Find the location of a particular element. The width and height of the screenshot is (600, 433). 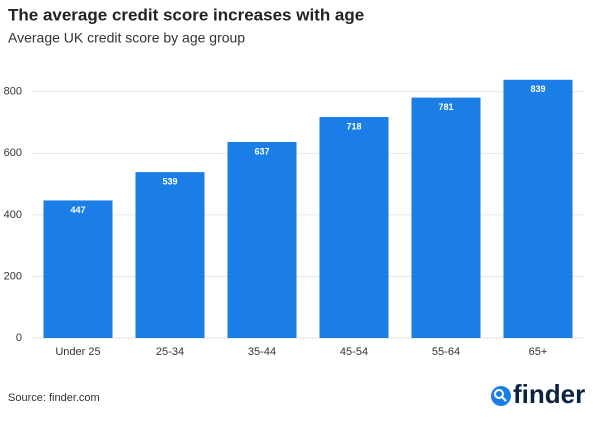

y-tick-label: 600 is located at coordinates (13, 153).